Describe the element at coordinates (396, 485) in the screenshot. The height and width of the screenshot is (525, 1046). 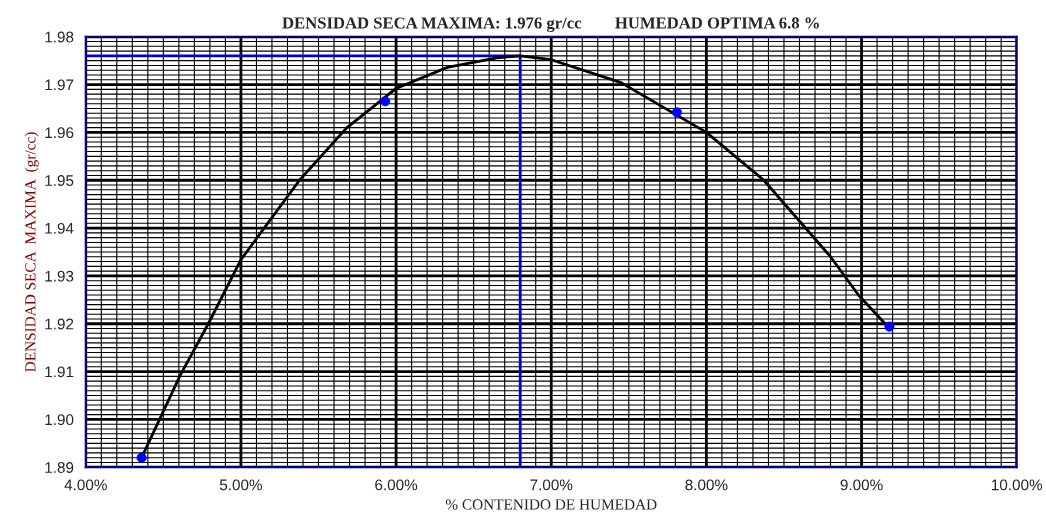
I see `x-tick-label: 6.00%` at that location.